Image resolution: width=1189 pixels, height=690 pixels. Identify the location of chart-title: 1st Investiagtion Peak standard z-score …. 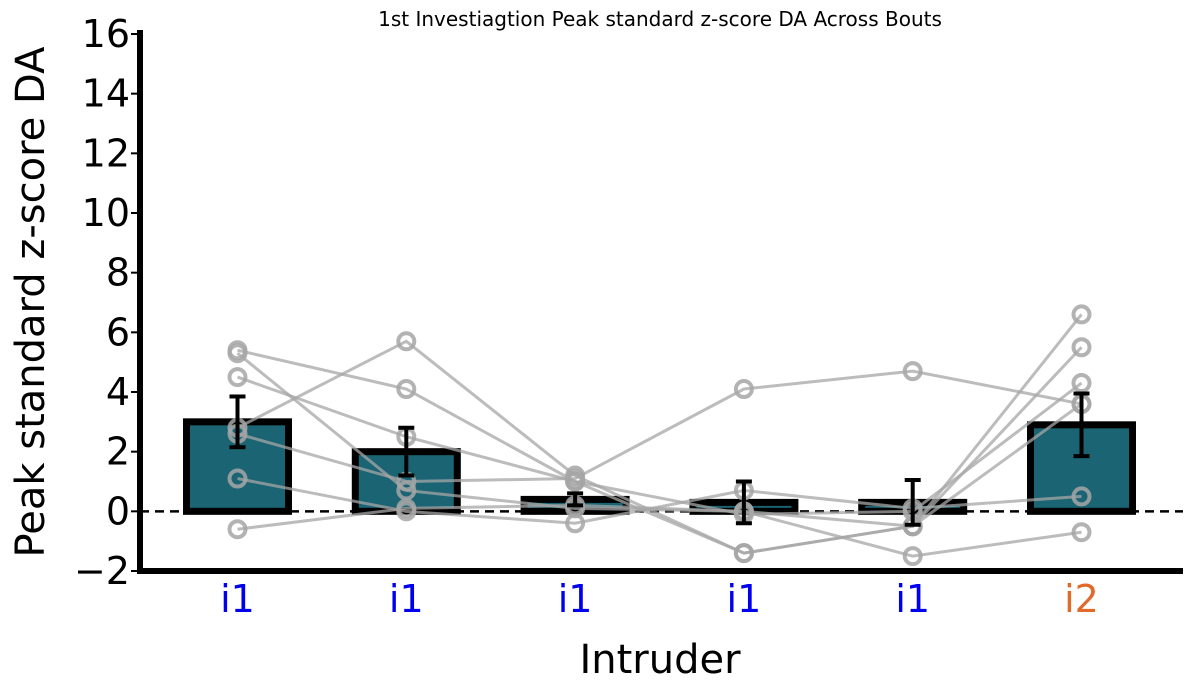
(660, 19).